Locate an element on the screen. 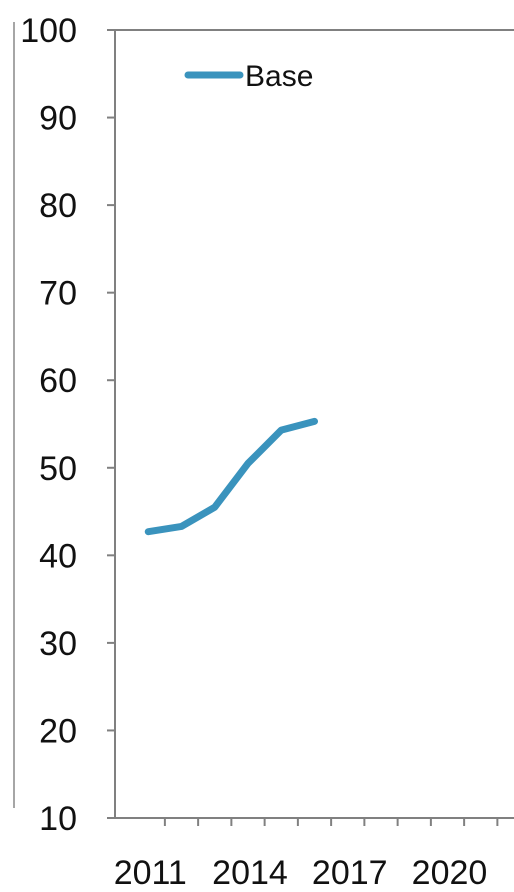 The width and height of the screenshot is (514, 892). x-tick-label: 2020 is located at coordinates (450, 870).